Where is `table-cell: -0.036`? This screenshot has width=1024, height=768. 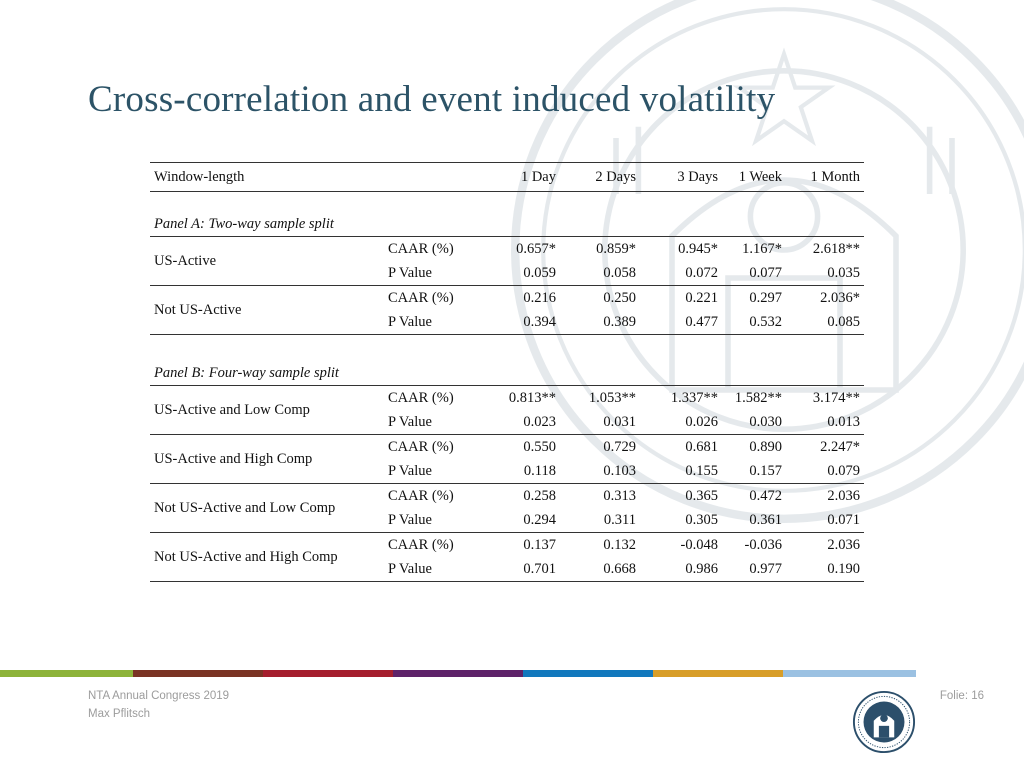
table-cell: -0.036 is located at coordinates (763, 544).